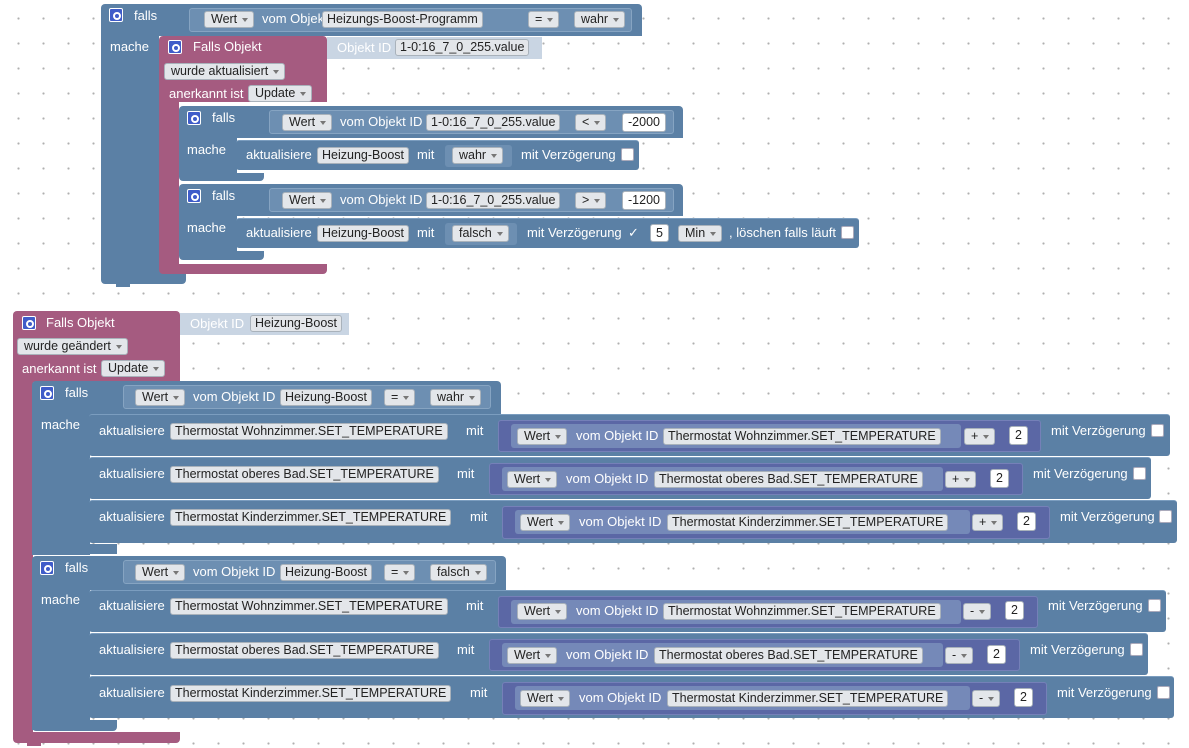 Image resolution: width=1189 pixels, height=748 pixels. What do you see at coordinates (225, 71) in the screenshot?
I see `event-dropdown: wurde aktualisiert` at bounding box center [225, 71].